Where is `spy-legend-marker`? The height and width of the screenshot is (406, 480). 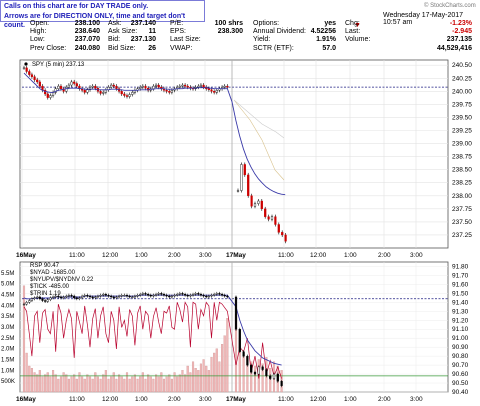 spy-legend-marker is located at coordinates (26, 64).